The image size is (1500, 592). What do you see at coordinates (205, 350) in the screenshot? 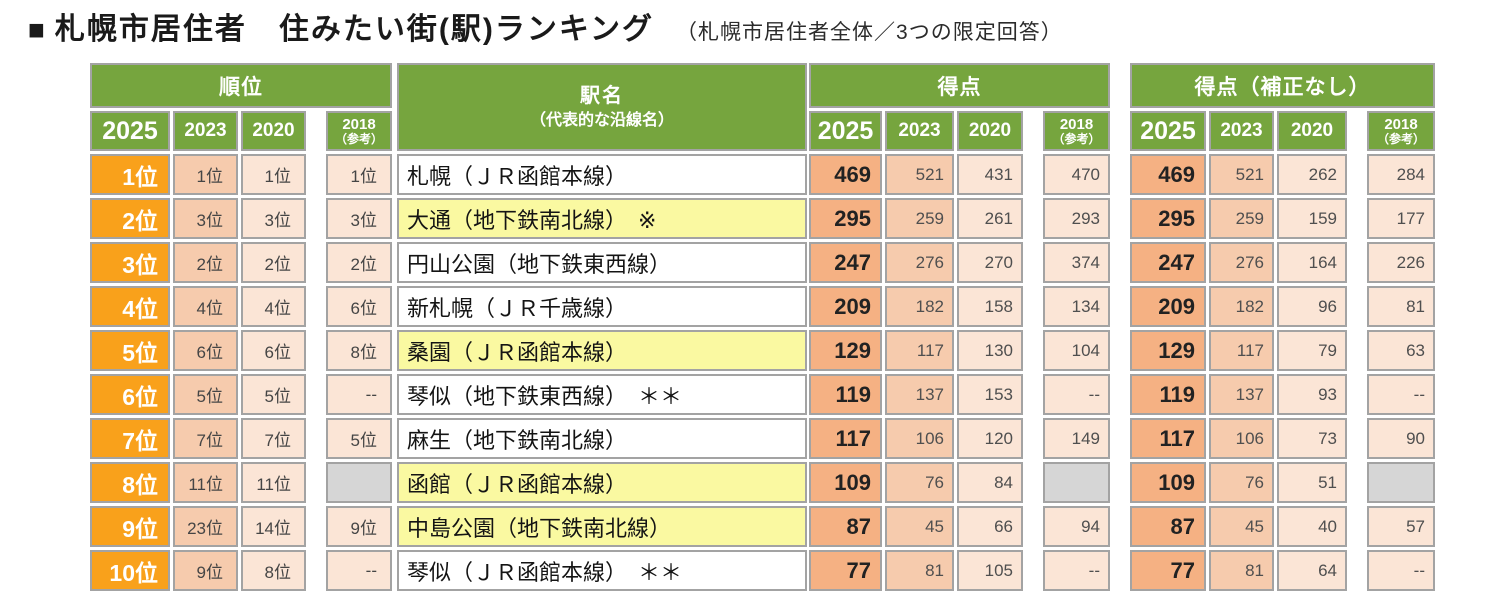
I see `rank-2023-cell: 6位` at bounding box center [205, 350].